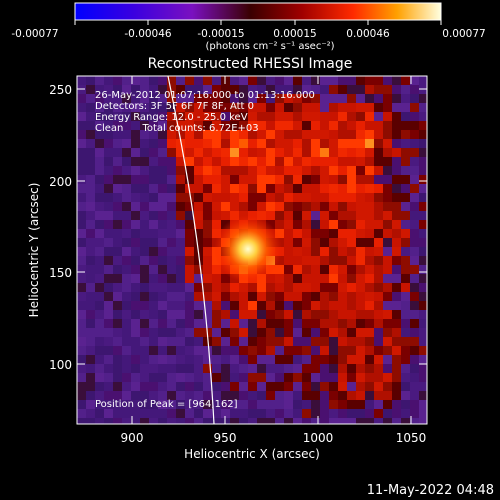  What do you see at coordinates (368, 34) in the screenshot?
I see `colorbar-tick-label: 0.00046` at bounding box center [368, 34].